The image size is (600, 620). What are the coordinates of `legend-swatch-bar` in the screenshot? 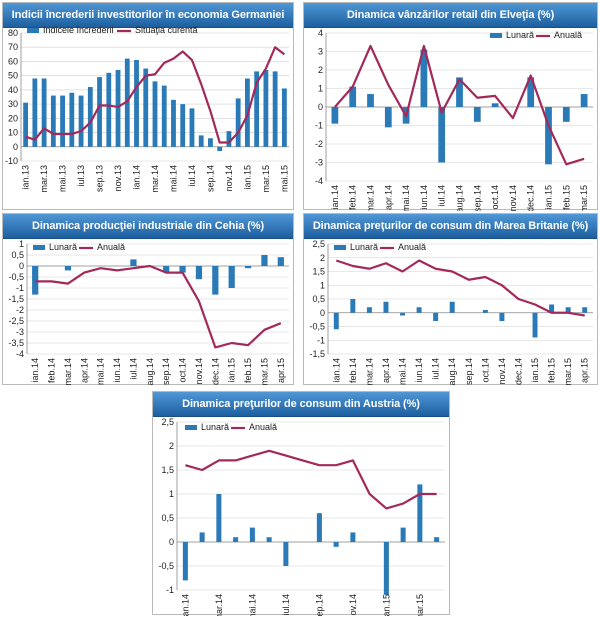 It's located at (340, 247).